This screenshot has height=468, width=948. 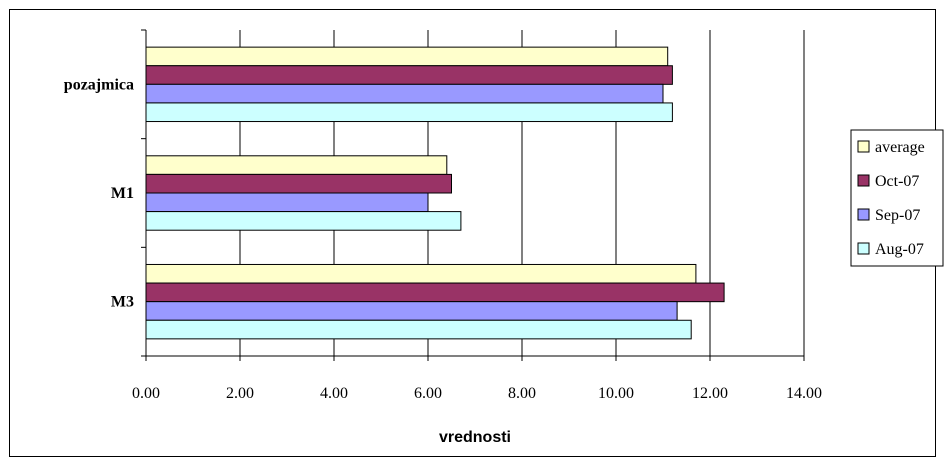 I want to click on legend: average Oct-07 Sep-07 Aug-07, so click(x=897, y=198).